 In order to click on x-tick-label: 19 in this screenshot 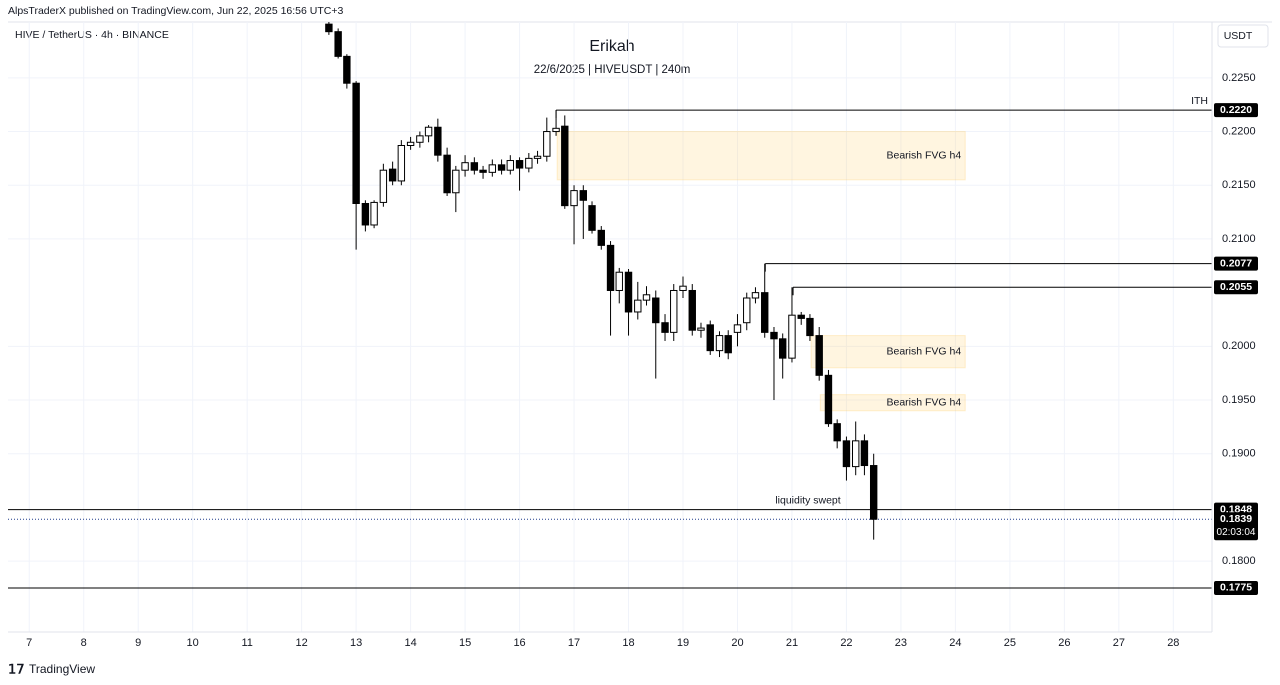, I will do `click(683, 643)`.